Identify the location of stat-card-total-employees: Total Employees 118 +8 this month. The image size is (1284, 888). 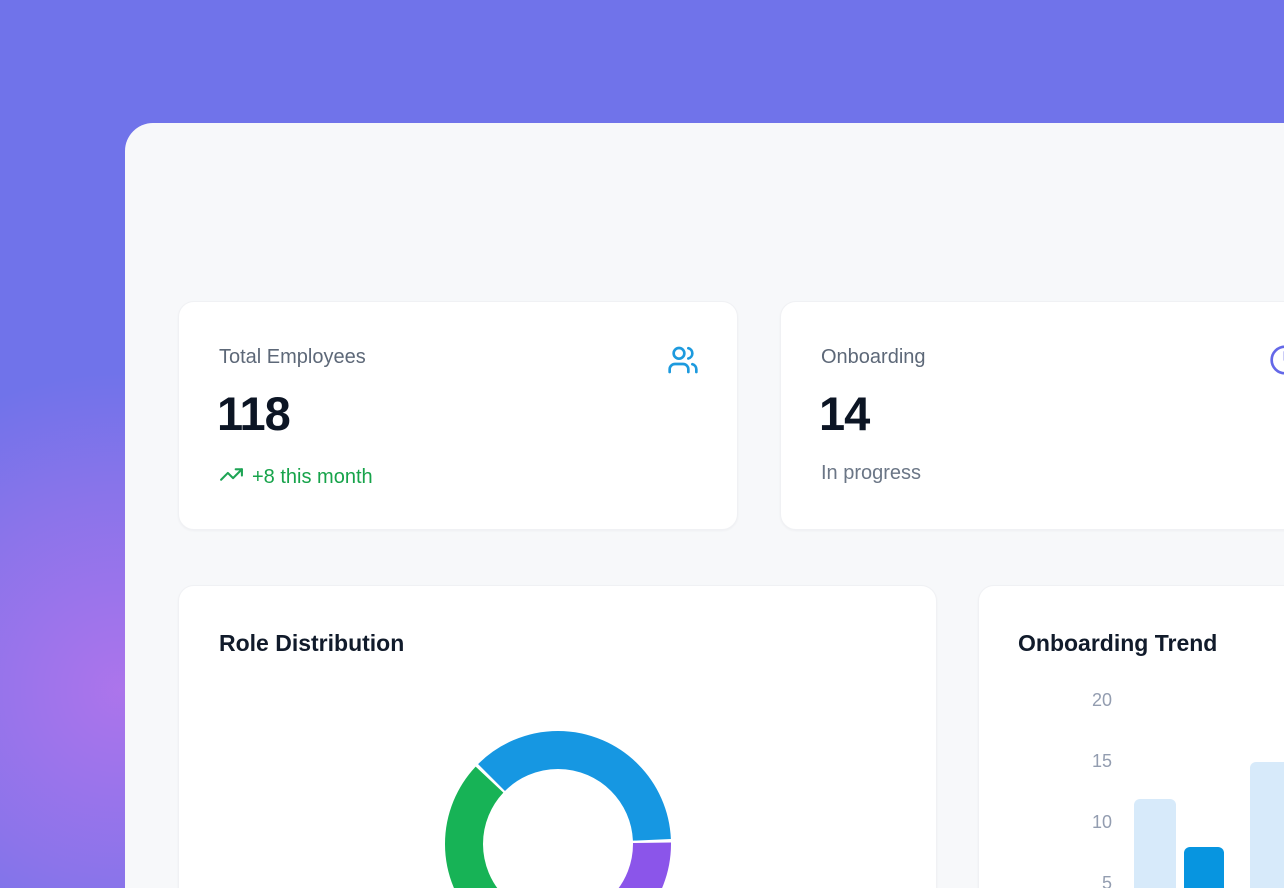
(458, 415).